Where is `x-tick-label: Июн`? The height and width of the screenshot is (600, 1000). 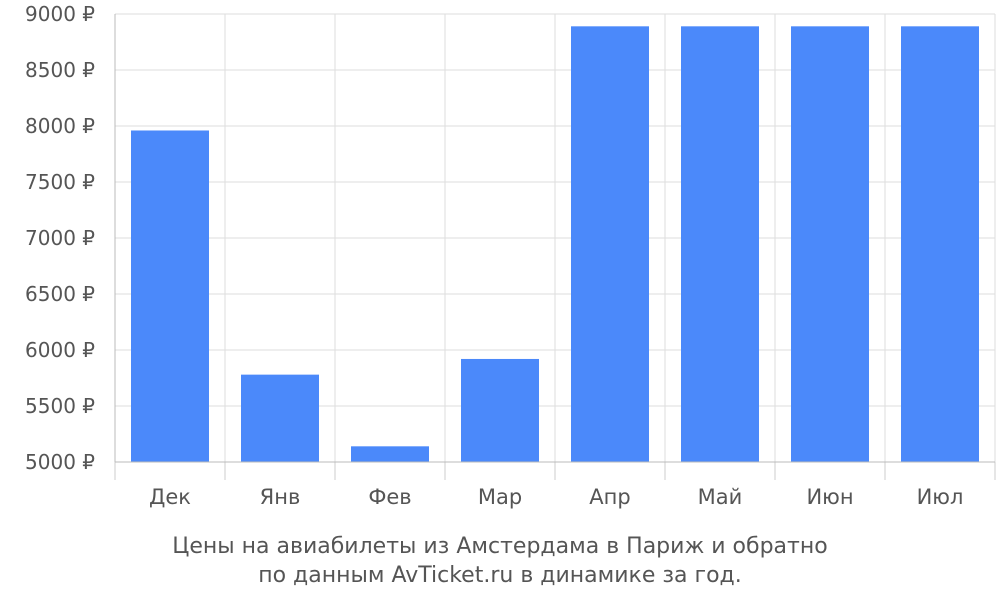 x-tick-label: Июн is located at coordinates (829, 497).